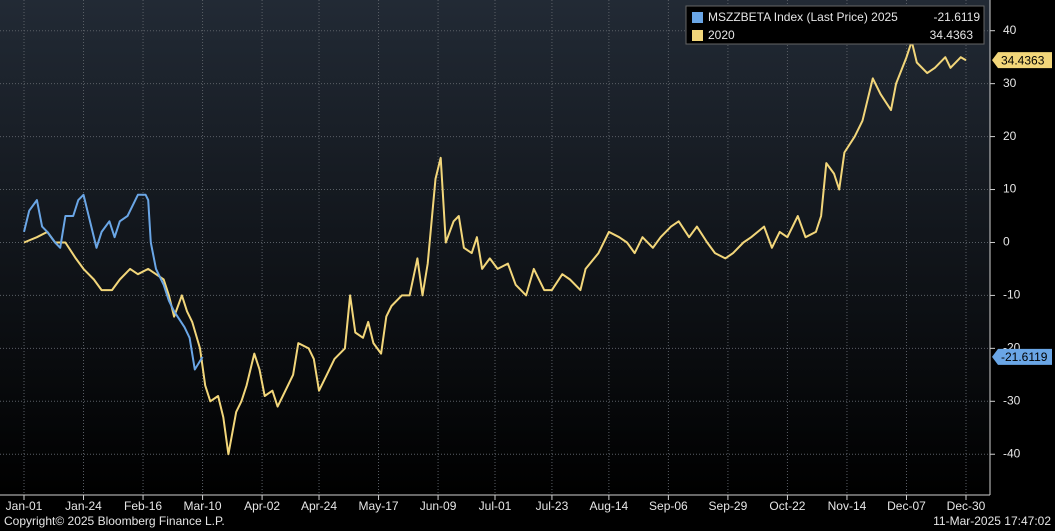  I want to click on last-value-label: 34.4363, so click(1023, 60).